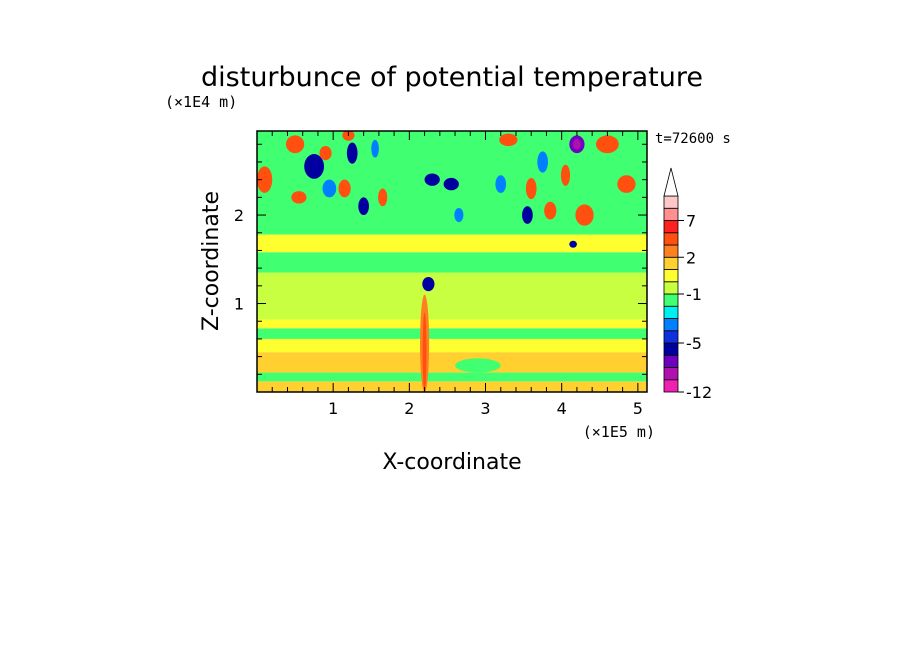 The image size is (904, 654). What do you see at coordinates (239, 304) in the screenshot?
I see `y-tick-label: 1` at bounding box center [239, 304].